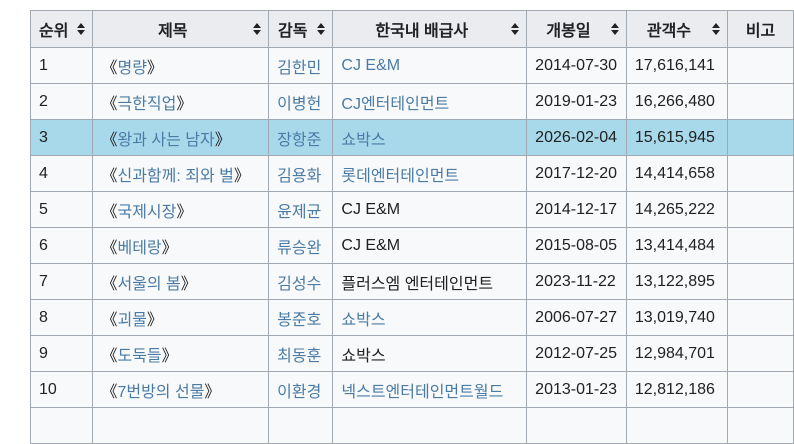 The image size is (794, 444). What do you see at coordinates (677, 137) in the screenshot?
I see `audience-cell: 15,615,945` at bounding box center [677, 137].